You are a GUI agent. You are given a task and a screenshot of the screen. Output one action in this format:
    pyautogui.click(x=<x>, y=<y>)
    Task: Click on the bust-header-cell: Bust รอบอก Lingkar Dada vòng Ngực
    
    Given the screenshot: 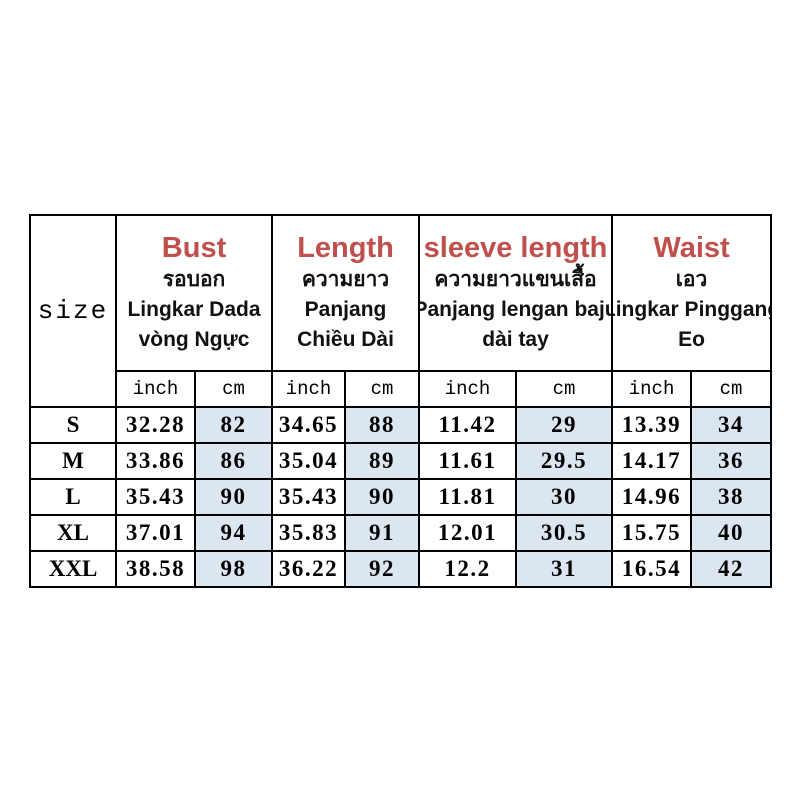 What is the action you would take?
    pyautogui.click(x=194, y=293)
    